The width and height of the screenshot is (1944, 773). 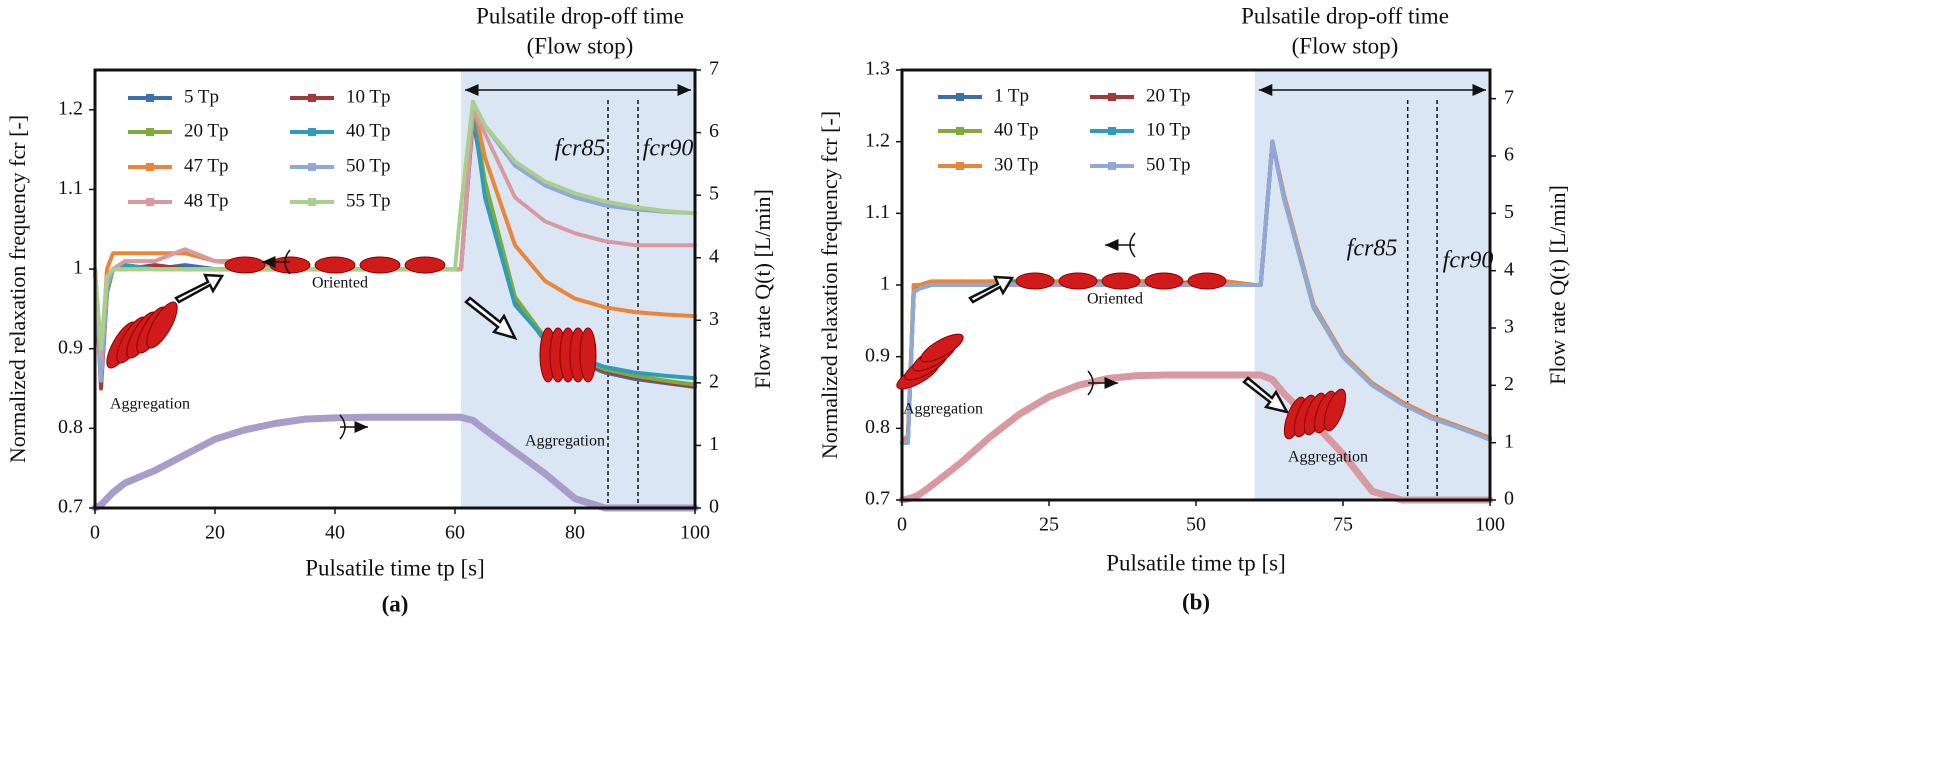 What do you see at coordinates (455, 533) in the screenshot?
I see `x-tick-label: 60` at bounding box center [455, 533].